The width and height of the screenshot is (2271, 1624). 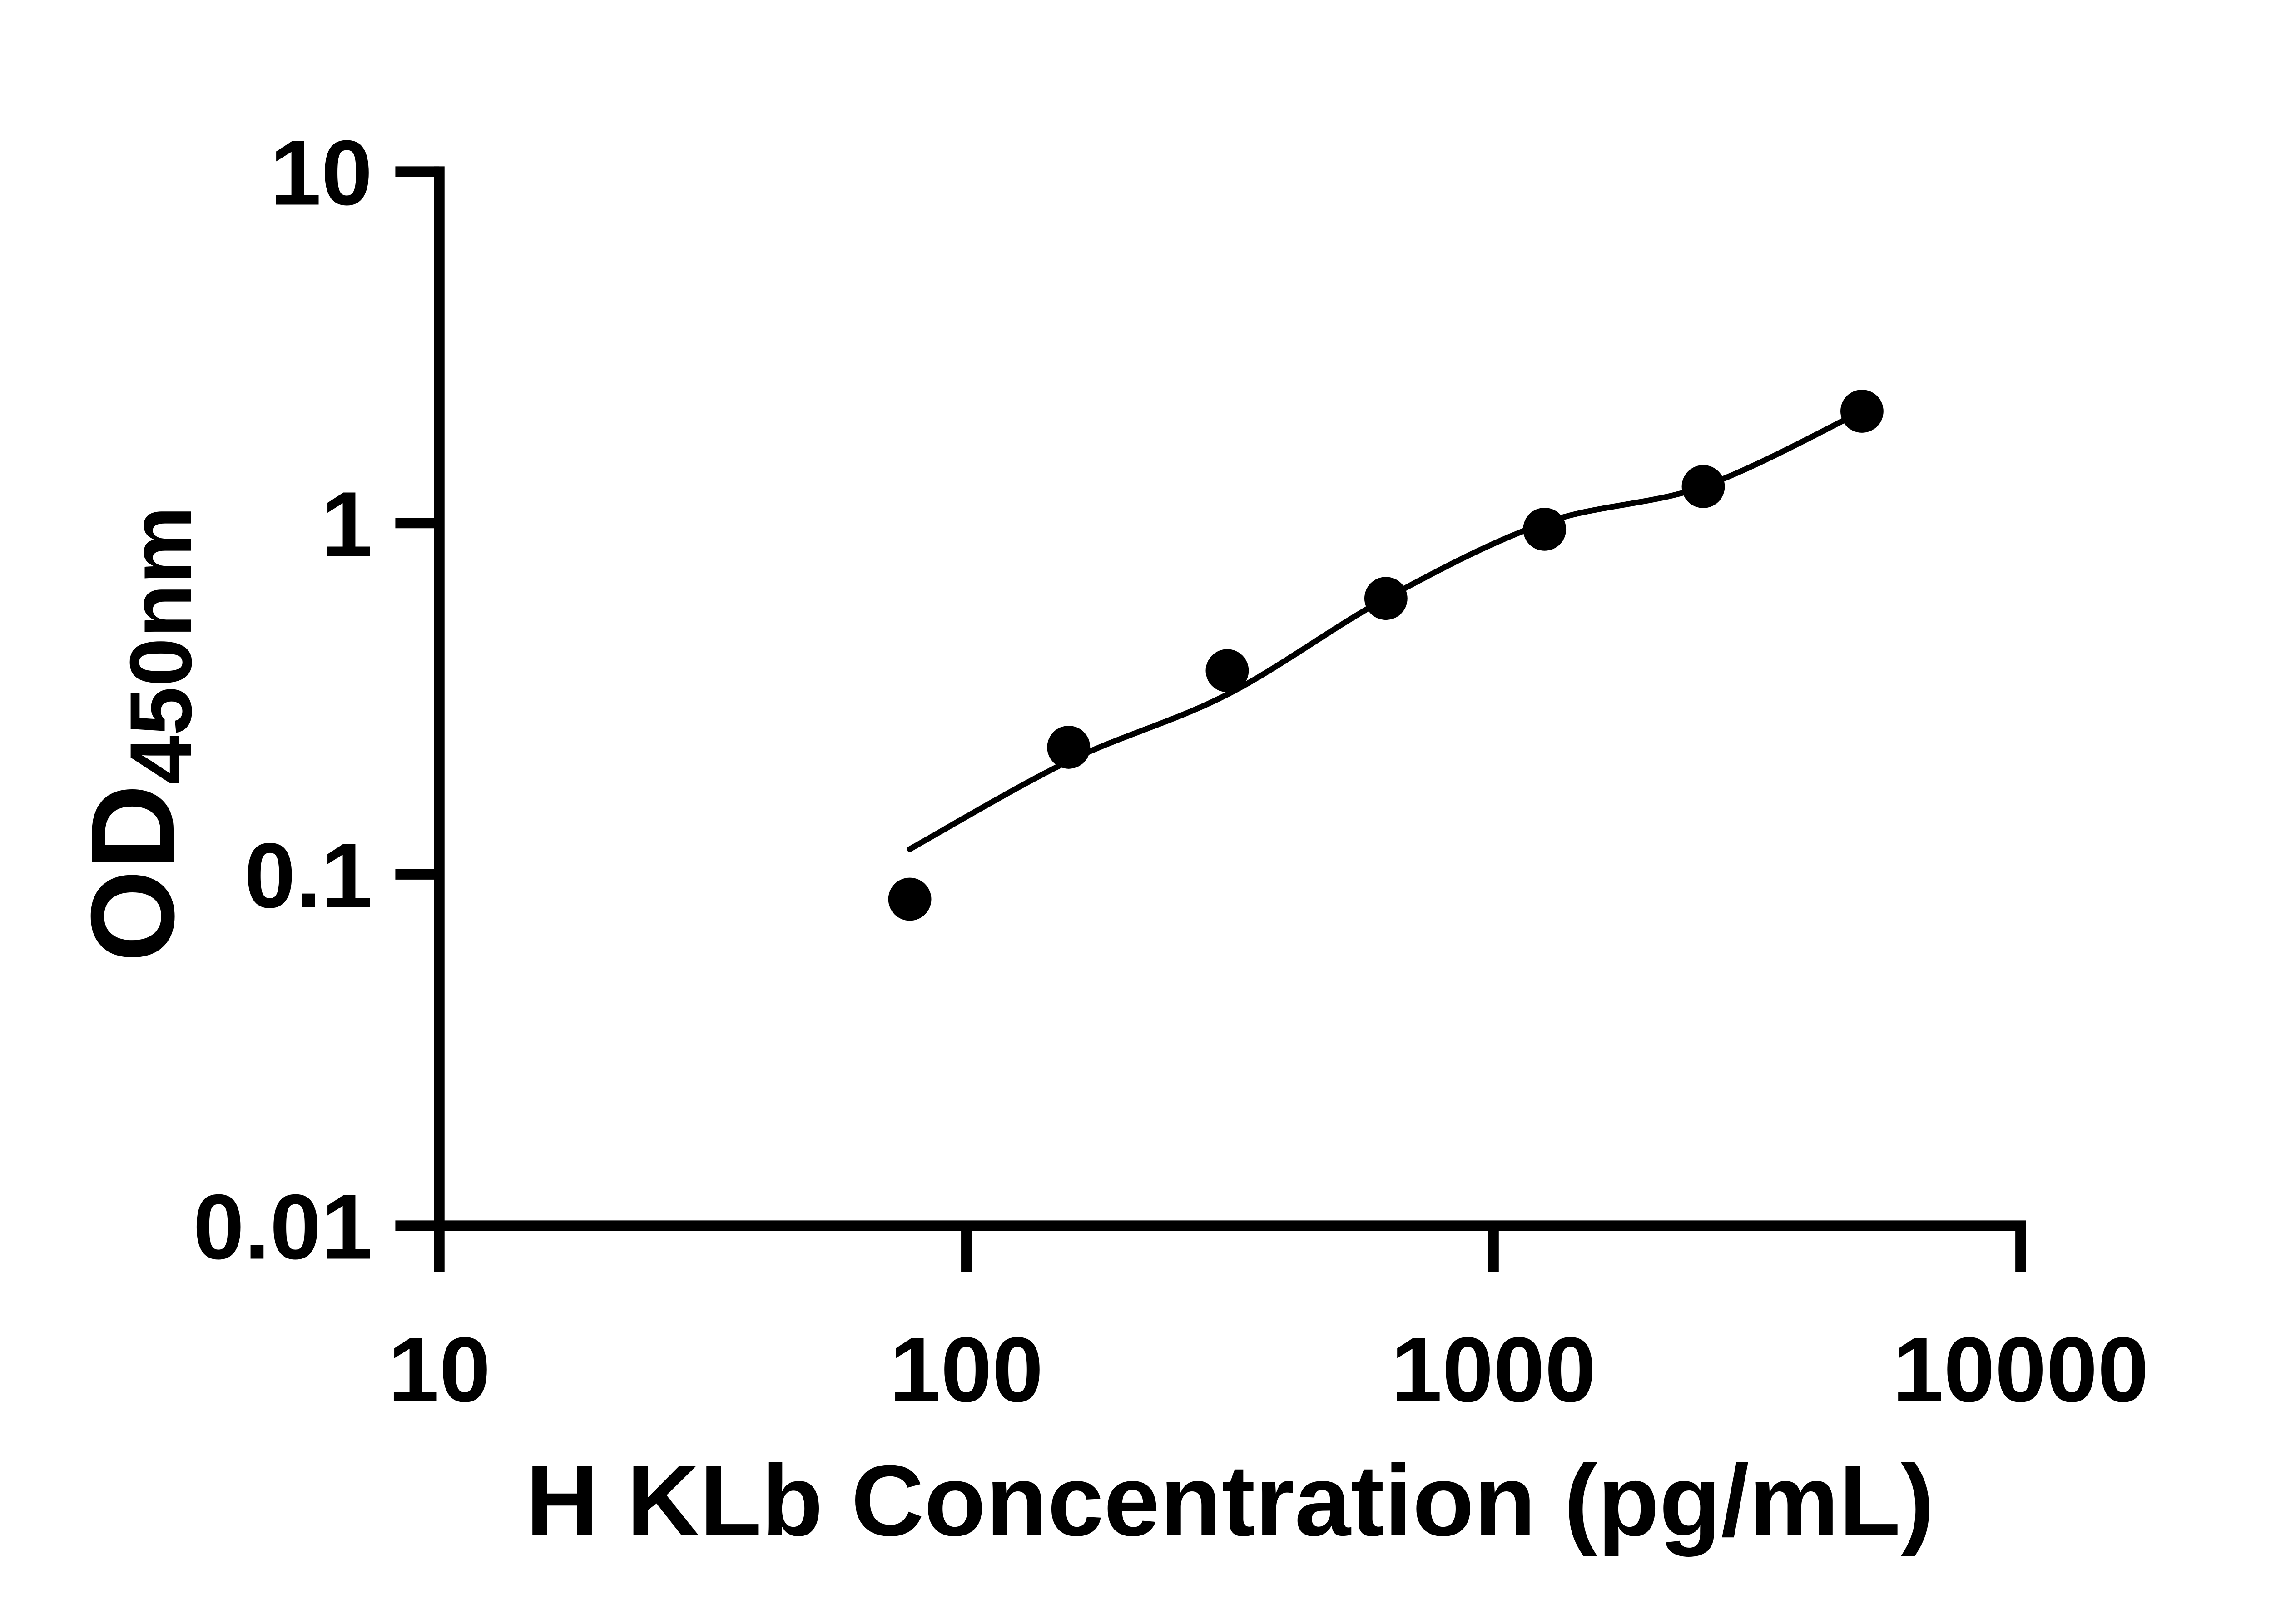 What do you see at coordinates (2020, 1369) in the screenshot?
I see `x-tick-label: 10000` at bounding box center [2020, 1369].